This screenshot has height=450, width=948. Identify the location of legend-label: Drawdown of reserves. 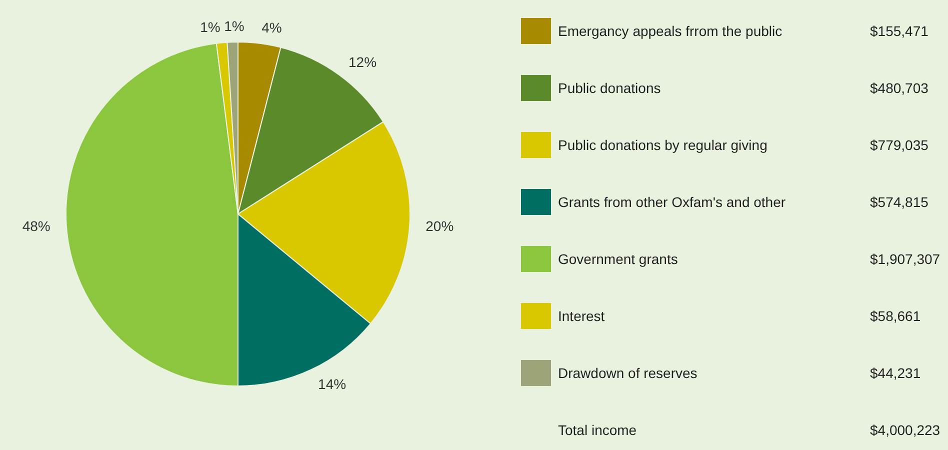
(628, 373).